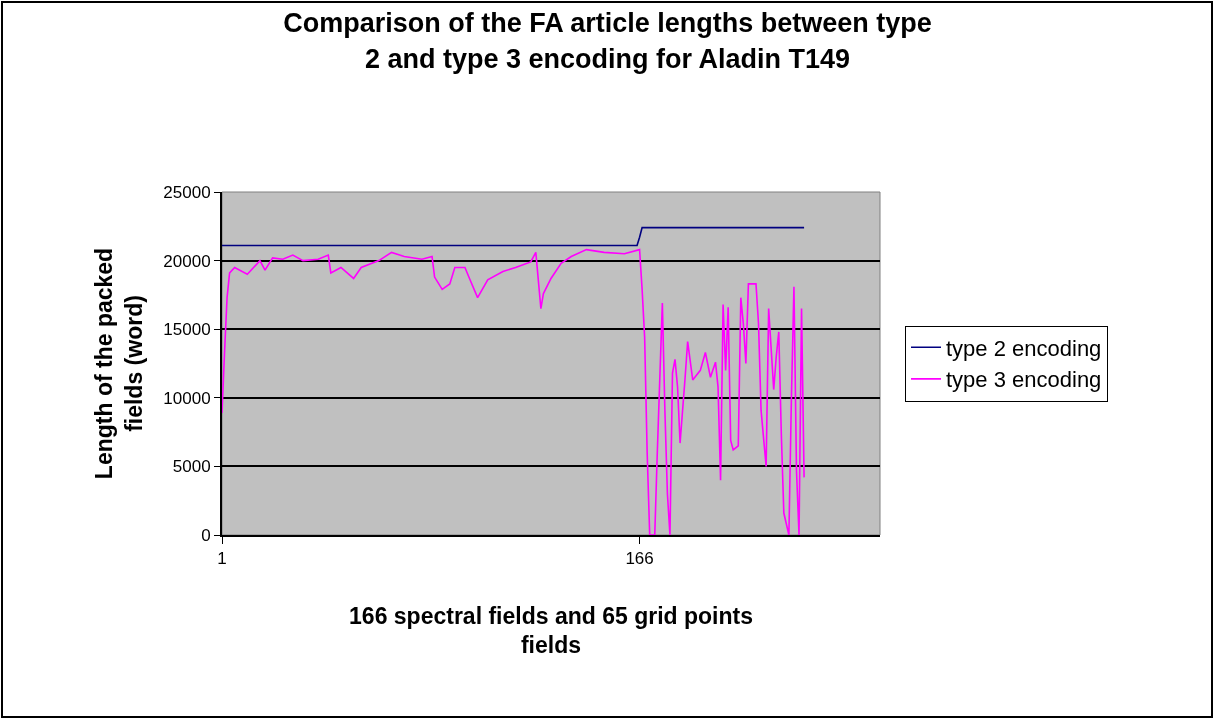 This screenshot has height=720, width=1215. Describe the element at coordinates (119, 363) in the screenshot. I see `y-axis-title: Length of the packed fields (word)` at that location.